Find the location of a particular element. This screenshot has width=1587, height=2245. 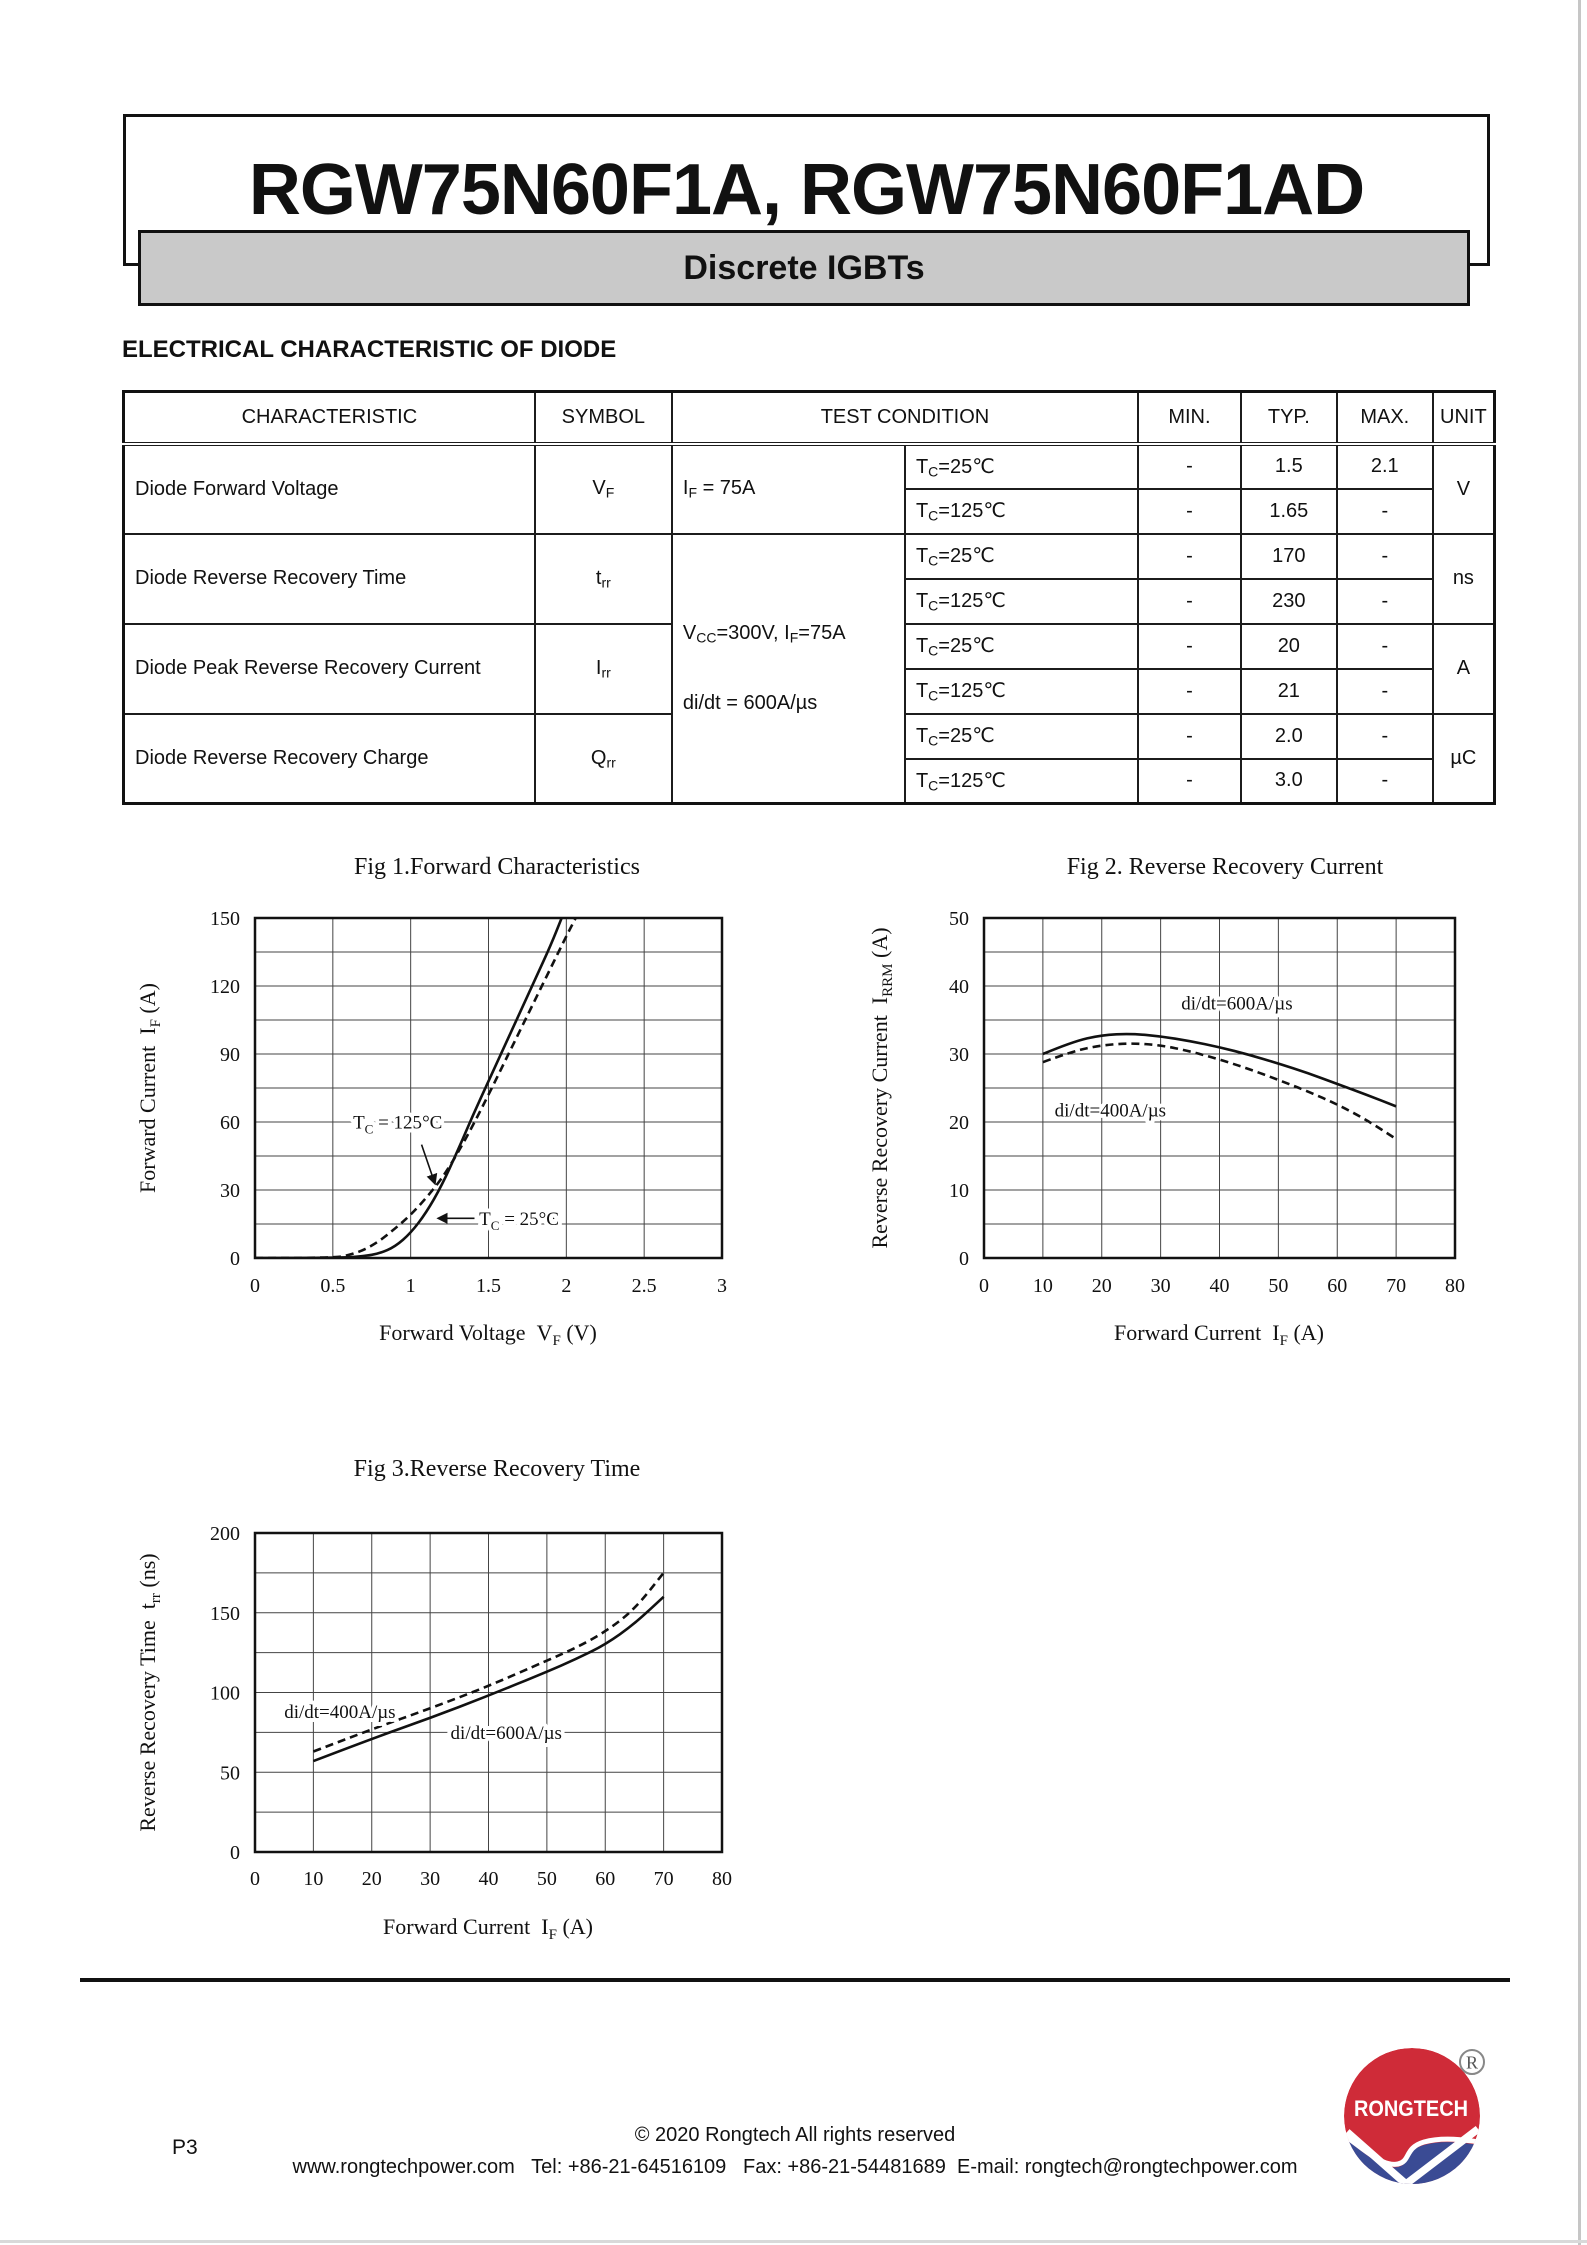

curve-label: di/dt=400A/µs is located at coordinates (339, 1712).